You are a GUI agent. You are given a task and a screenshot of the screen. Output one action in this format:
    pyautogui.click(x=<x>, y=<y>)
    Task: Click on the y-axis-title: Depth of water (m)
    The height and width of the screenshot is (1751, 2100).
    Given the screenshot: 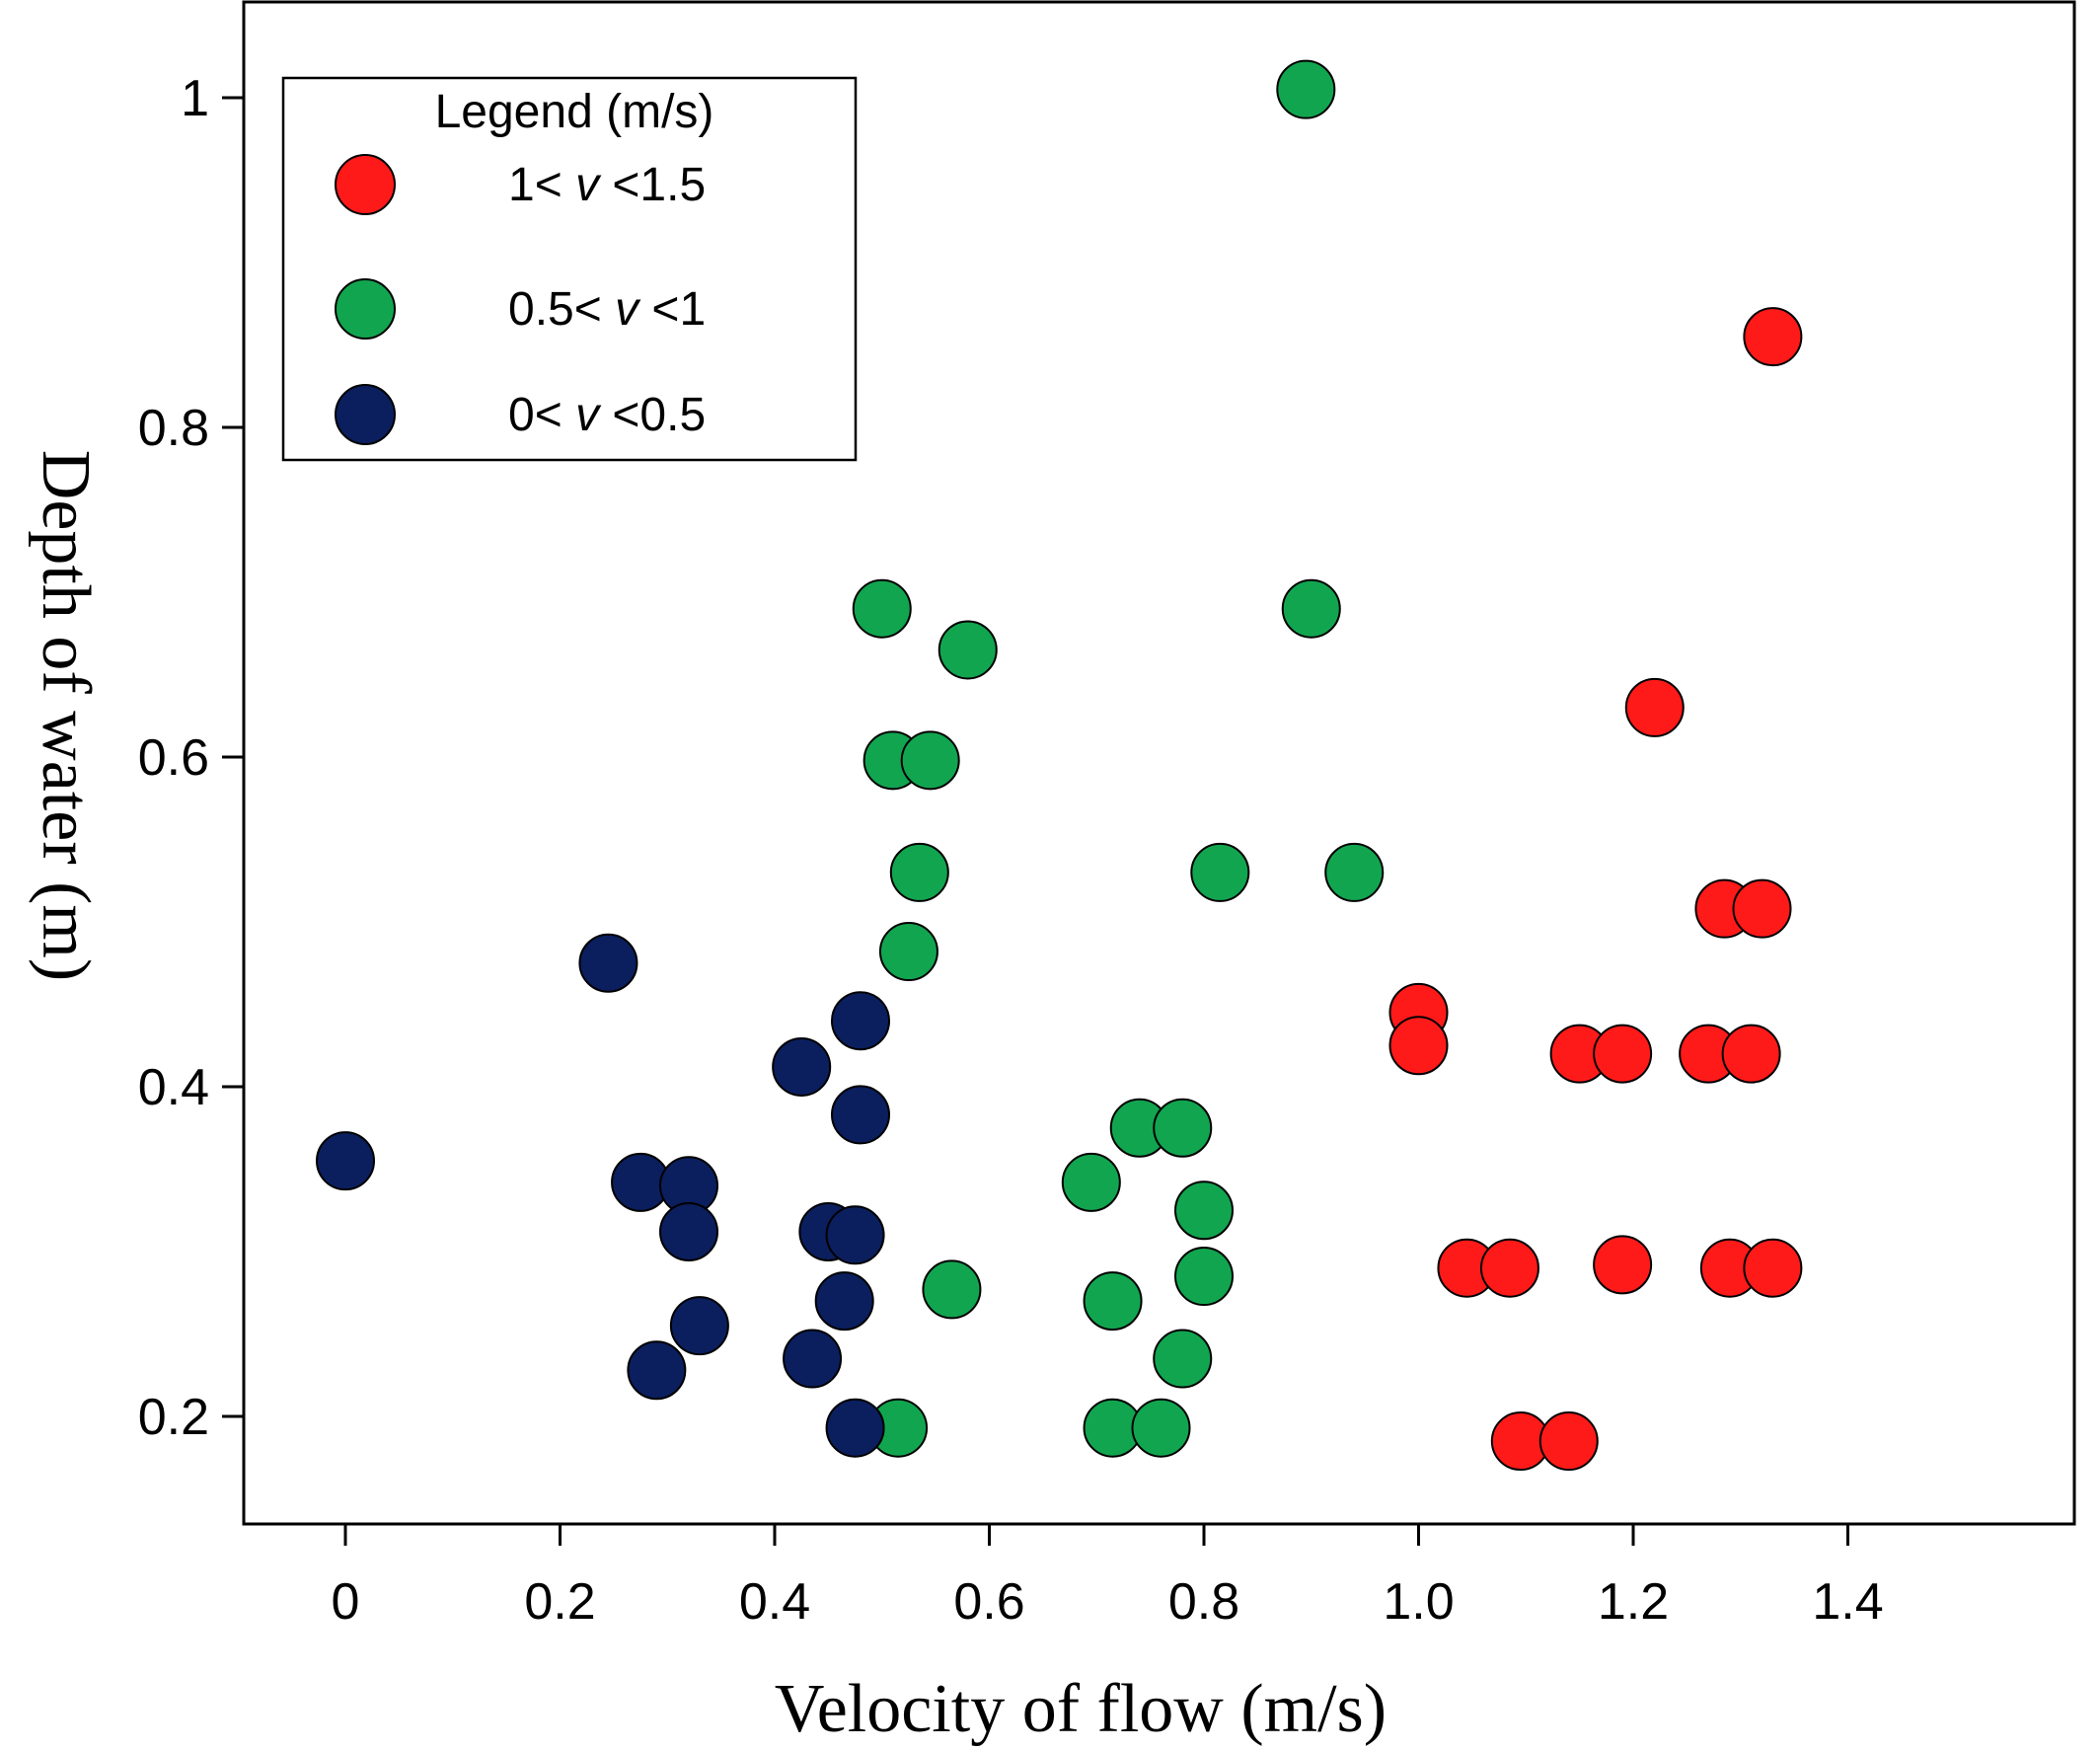 What is the action you would take?
    pyautogui.click(x=66, y=715)
    